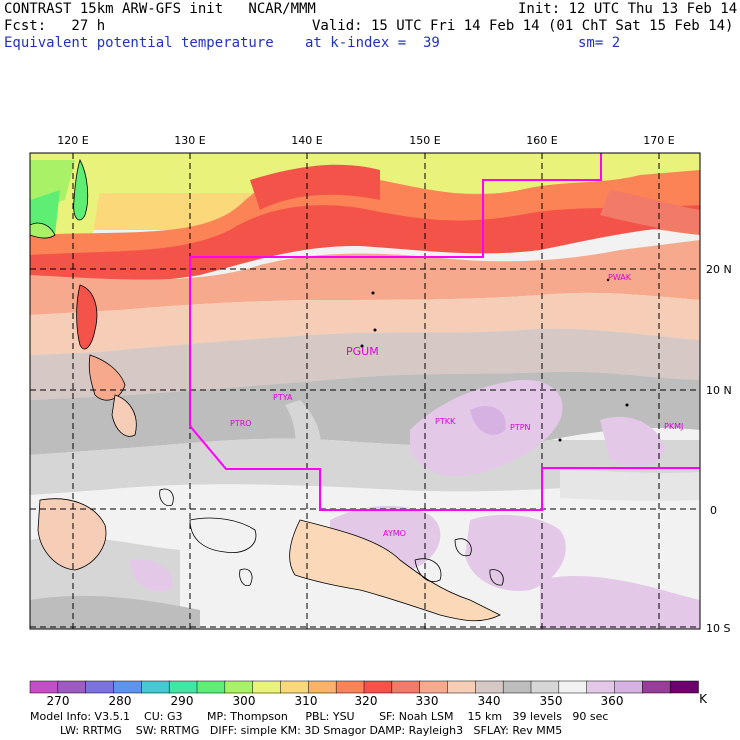 The width and height of the screenshot is (740, 740). Describe the element at coordinates (160, 9) in the screenshot. I see `model-title: CONTRAST 15km ARW-GFS init NCAR/MMM` at that location.